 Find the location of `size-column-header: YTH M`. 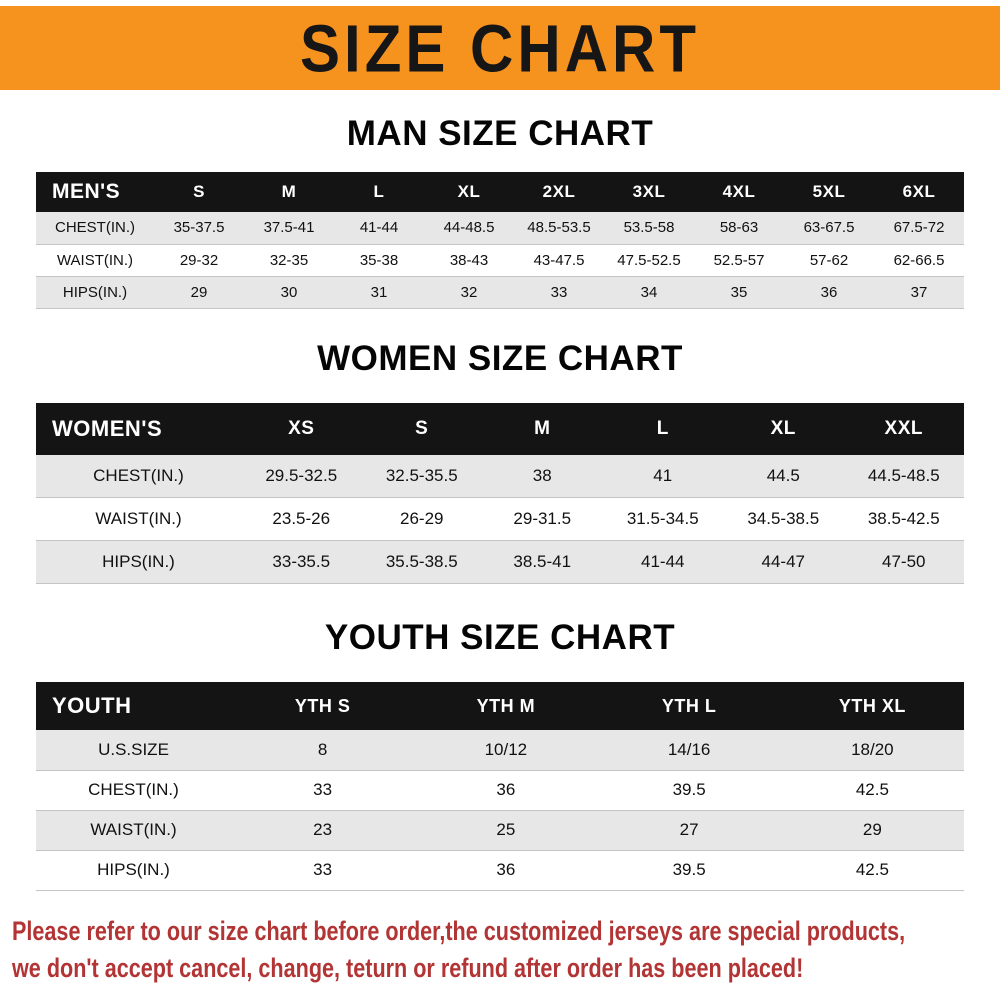

size-column-header: YTH M is located at coordinates (506, 706).